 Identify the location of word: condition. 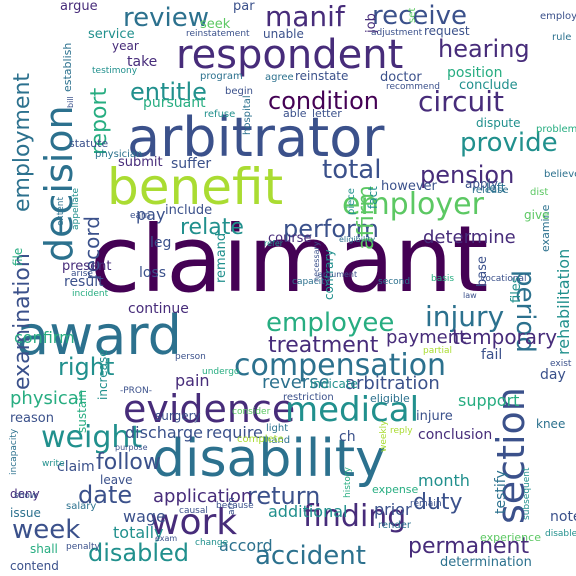
(323, 101).